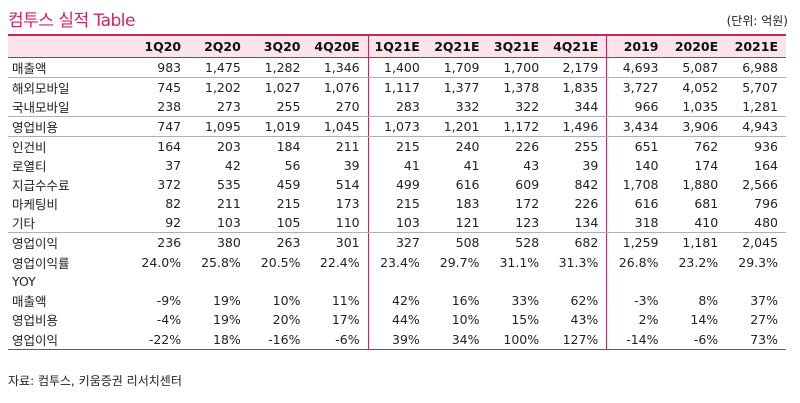 The image size is (800, 403). Describe the element at coordinates (646, 146) in the screenshot. I see `table-cell: 651` at that location.